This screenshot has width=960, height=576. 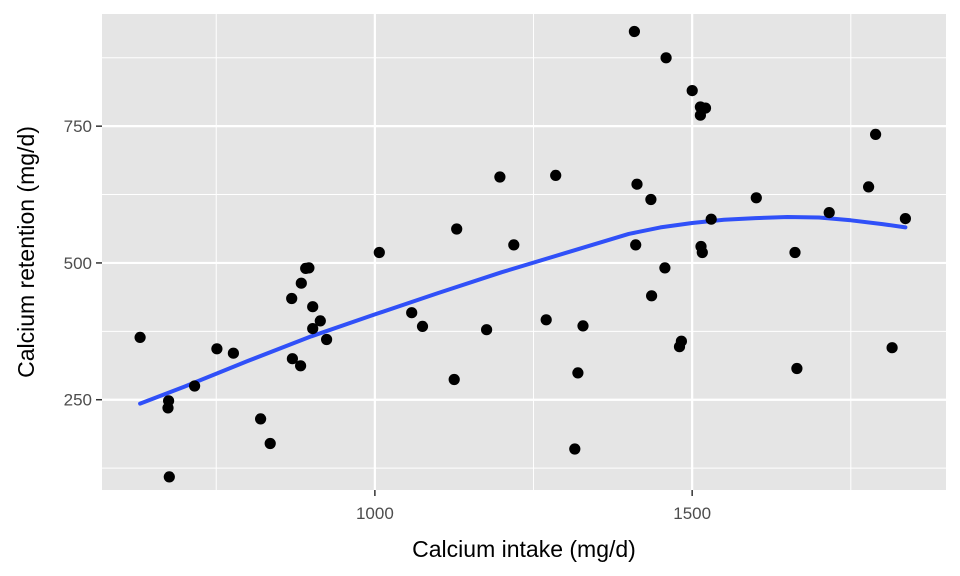 What do you see at coordinates (78, 263) in the screenshot?
I see `y-tick-label: 500` at bounding box center [78, 263].